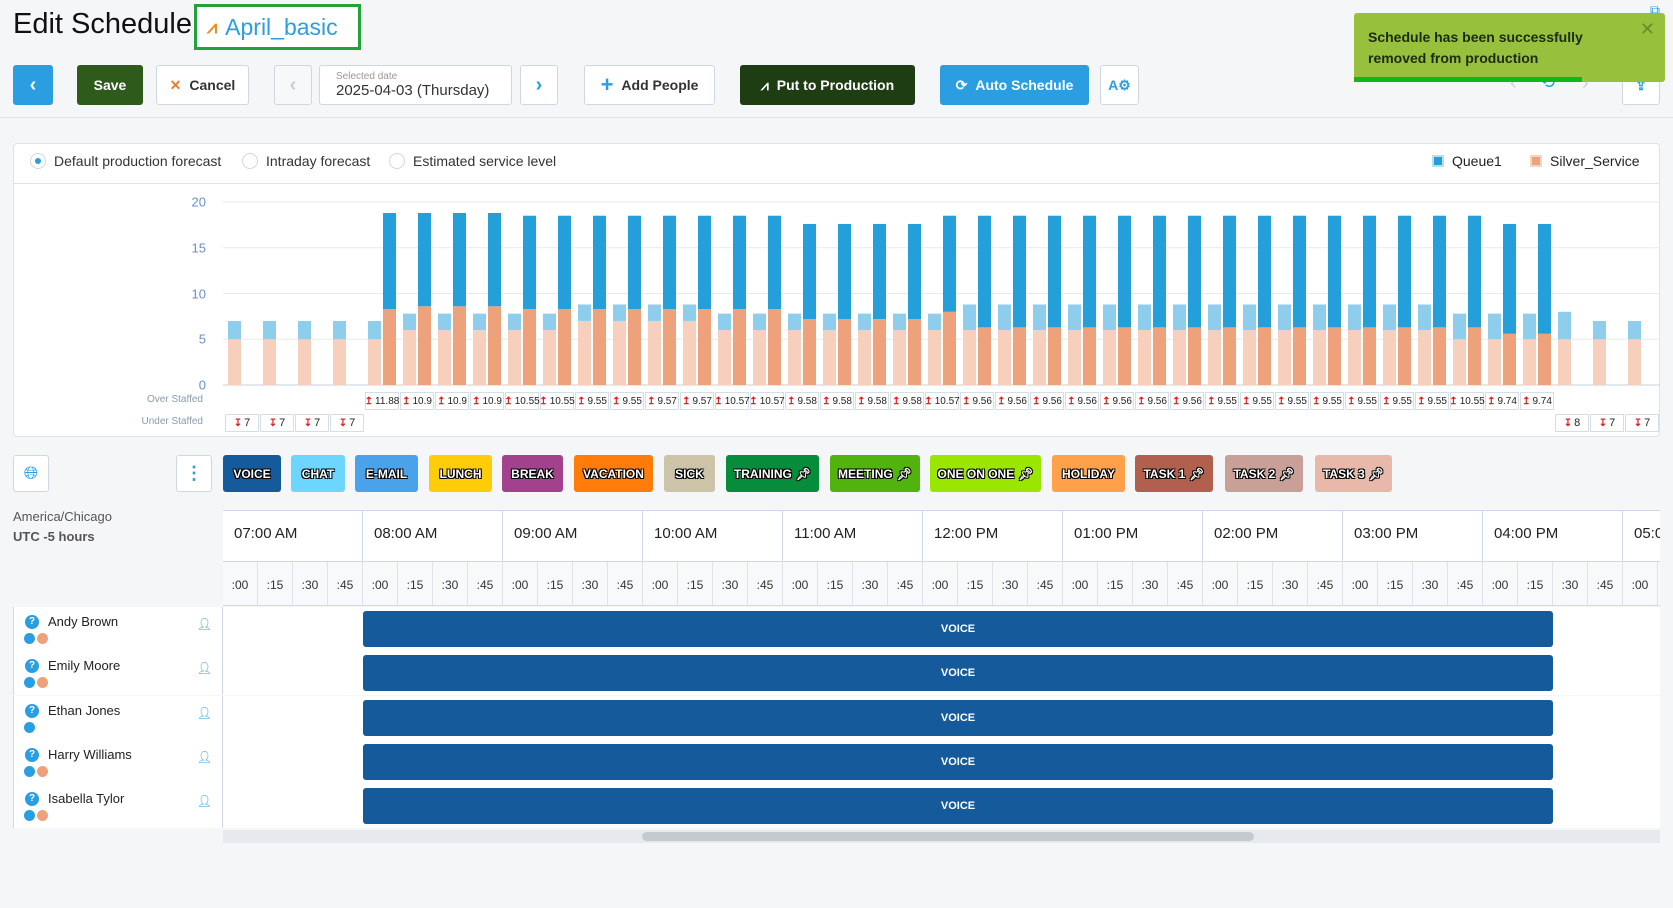 This screenshot has width=1673, height=908. What do you see at coordinates (912, 401) in the screenshot?
I see `over-staffed-number: 9.58` at bounding box center [912, 401].